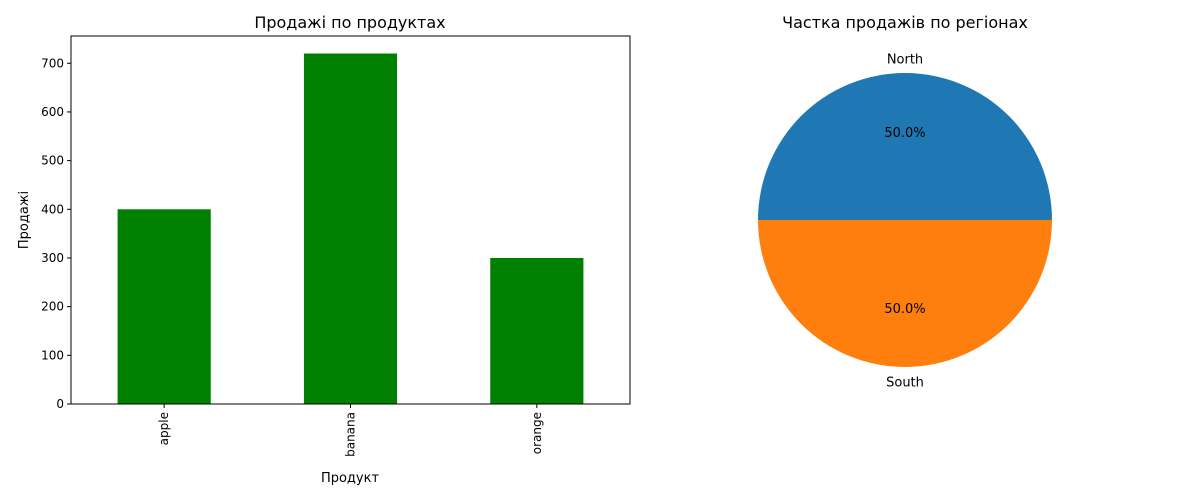  What do you see at coordinates (52, 63) in the screenshot?
I see `y-tick-label: 700` at bounding box center [52, 63].